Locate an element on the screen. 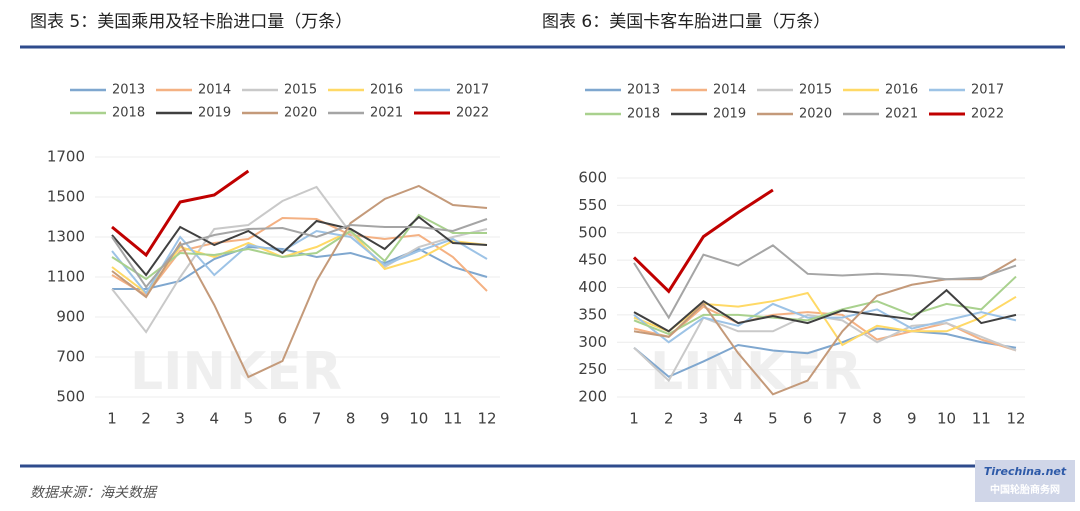 This screenshot has height=511, width=1080. y-tick-label: 1100 is located at coordinates (66, 277).